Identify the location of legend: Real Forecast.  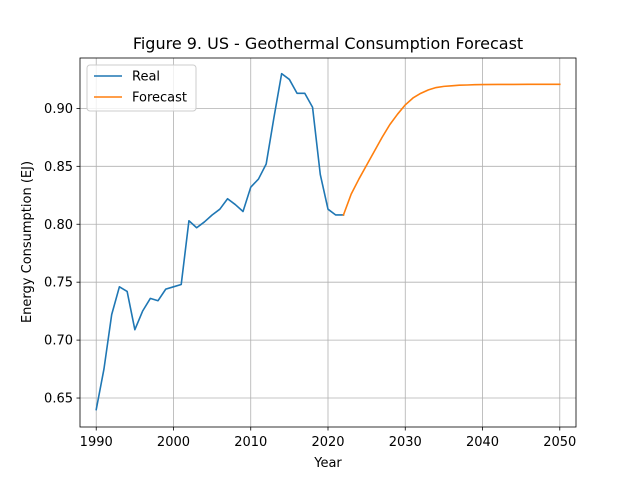
(141, 88).